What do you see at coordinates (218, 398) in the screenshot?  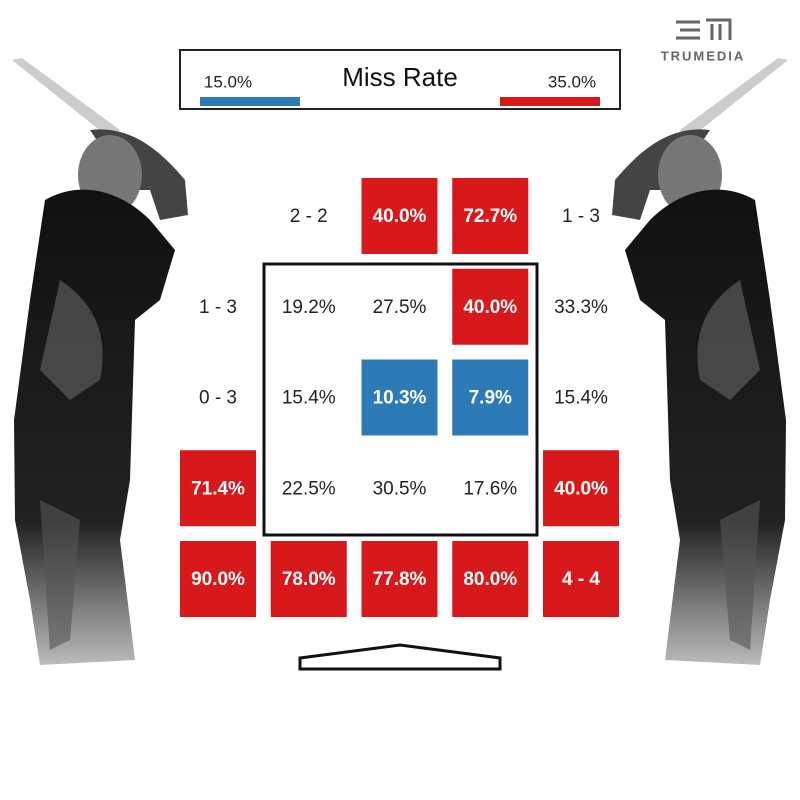 I see `zone-label: 0 - 3` at bounding box center [218, 398].